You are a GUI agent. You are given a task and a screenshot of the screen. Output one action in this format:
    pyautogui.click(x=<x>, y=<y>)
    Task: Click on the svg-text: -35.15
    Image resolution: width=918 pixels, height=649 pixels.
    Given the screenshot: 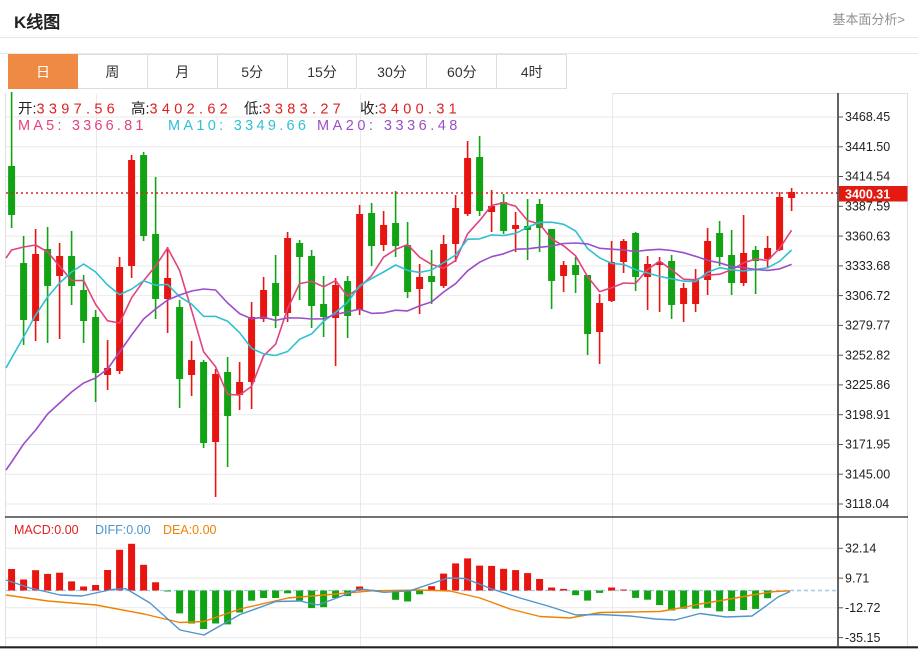 What is the action you would take?
    pyautogui.click(x=862, y=638)
    